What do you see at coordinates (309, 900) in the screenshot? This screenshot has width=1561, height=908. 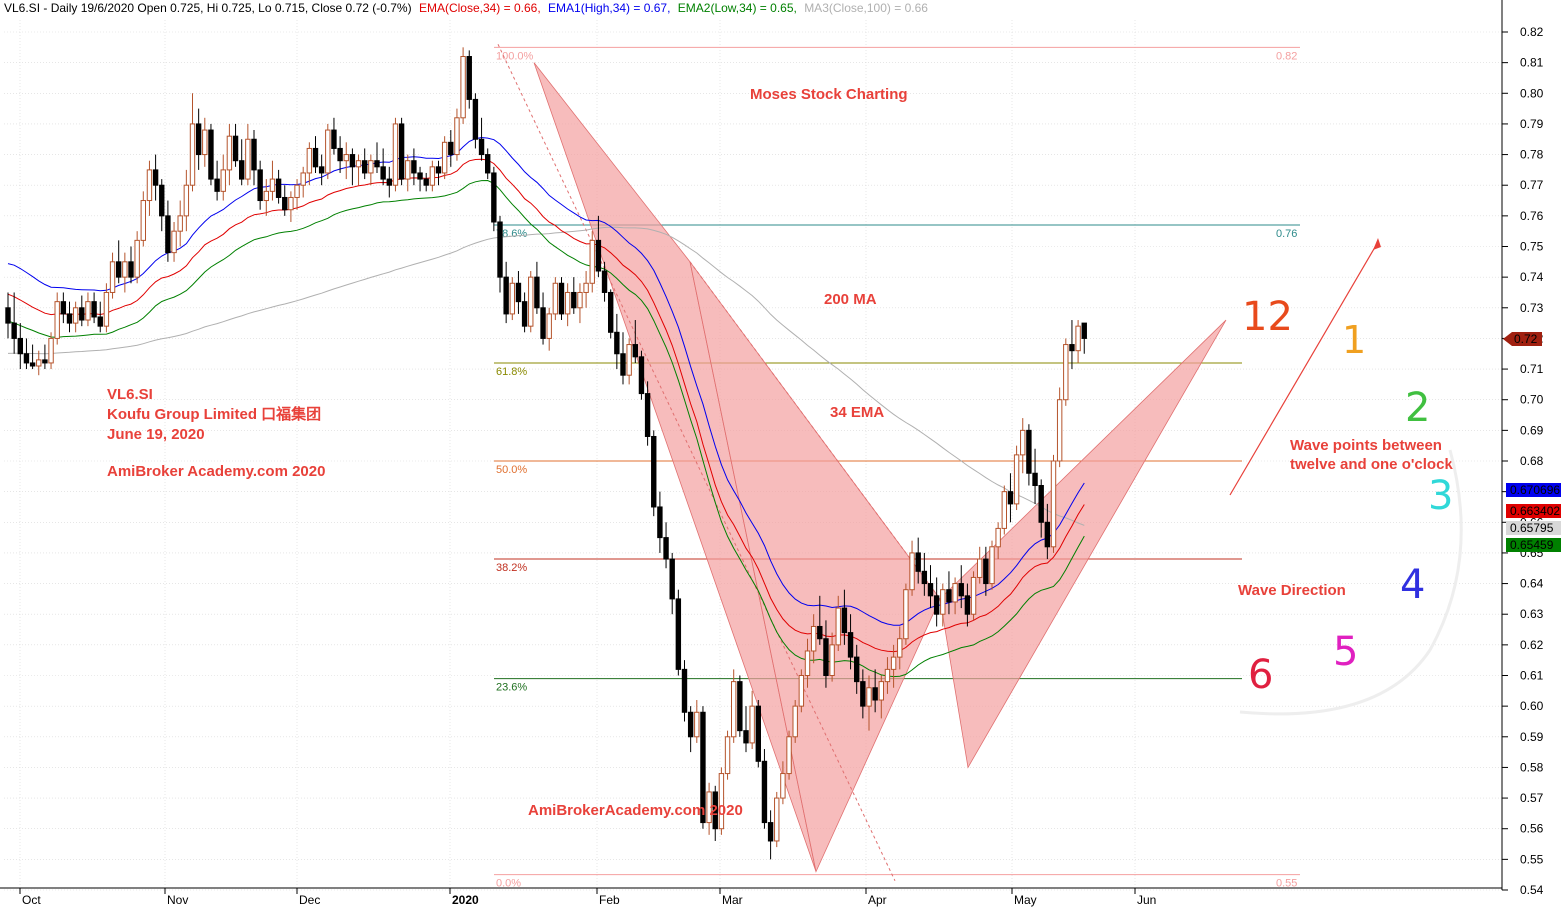 I see `x-tick-label: Dec` at bounding box center [309, 900].